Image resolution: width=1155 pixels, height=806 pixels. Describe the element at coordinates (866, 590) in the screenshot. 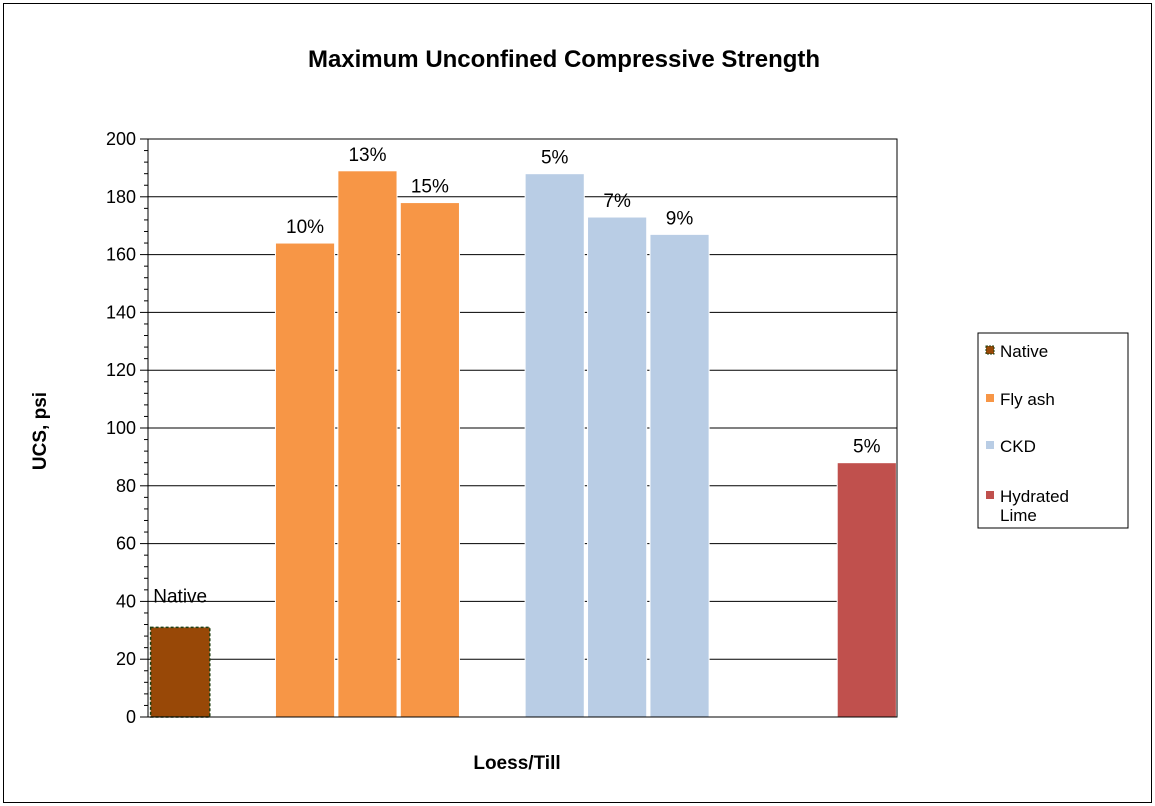

I see `bar-hydrated-lime` at that location.